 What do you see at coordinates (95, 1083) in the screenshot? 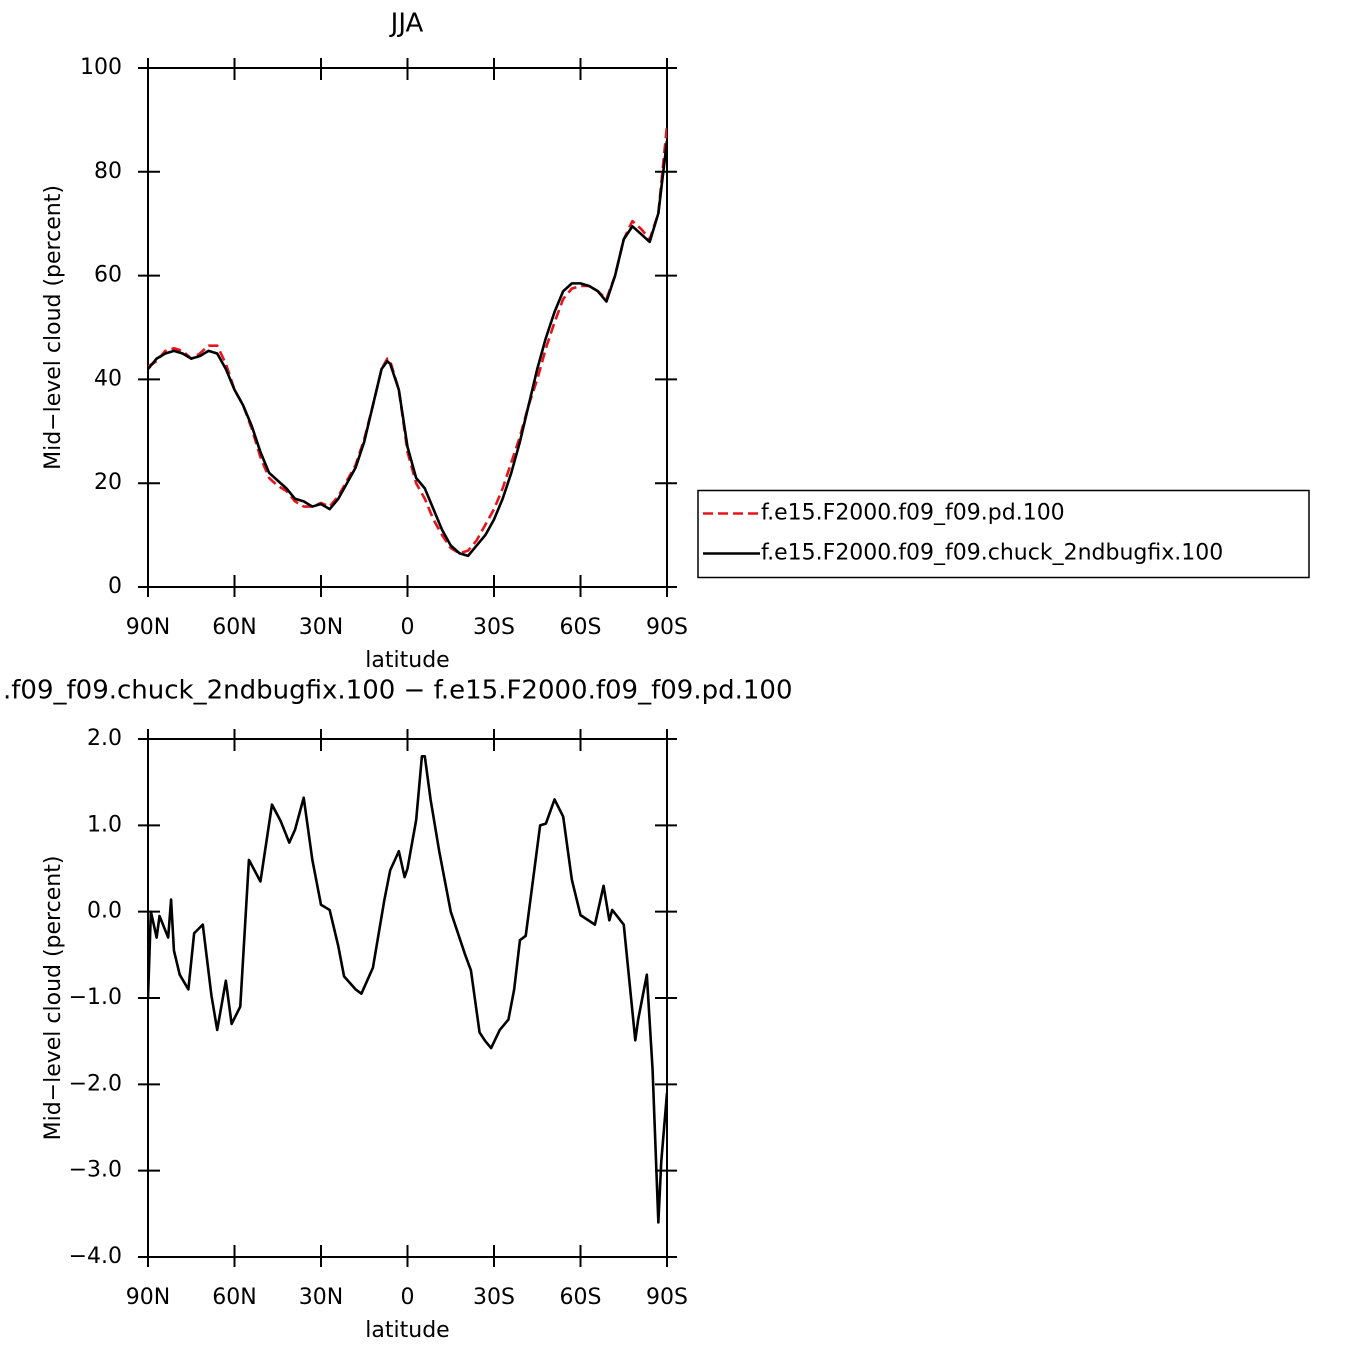
I see `y-tick-label: −2.0` at bounding box center [95, 1083].